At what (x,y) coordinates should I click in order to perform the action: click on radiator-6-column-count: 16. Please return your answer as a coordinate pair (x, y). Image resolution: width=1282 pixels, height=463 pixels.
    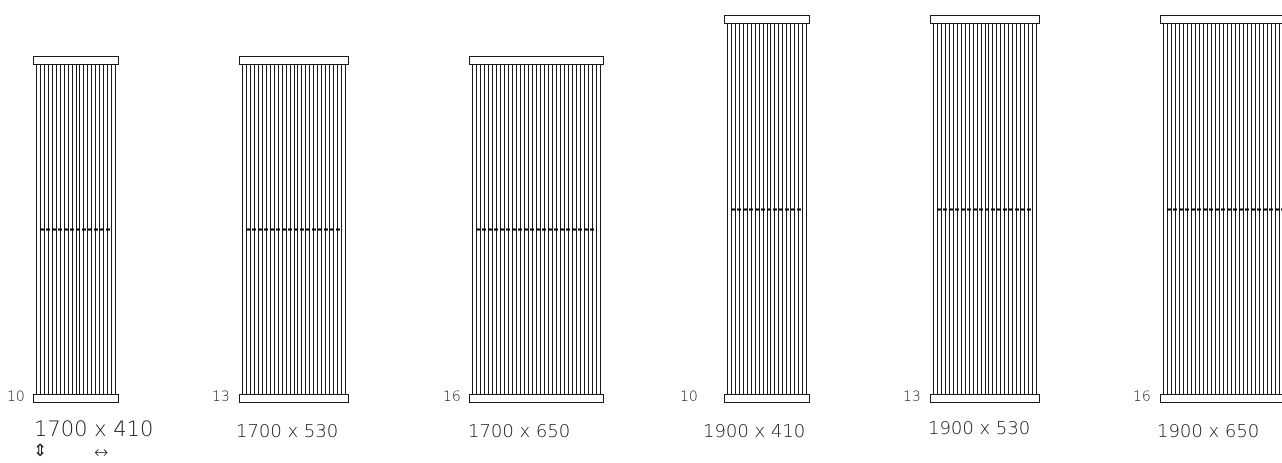
    Looking at the image, I should click on (1142, 397).